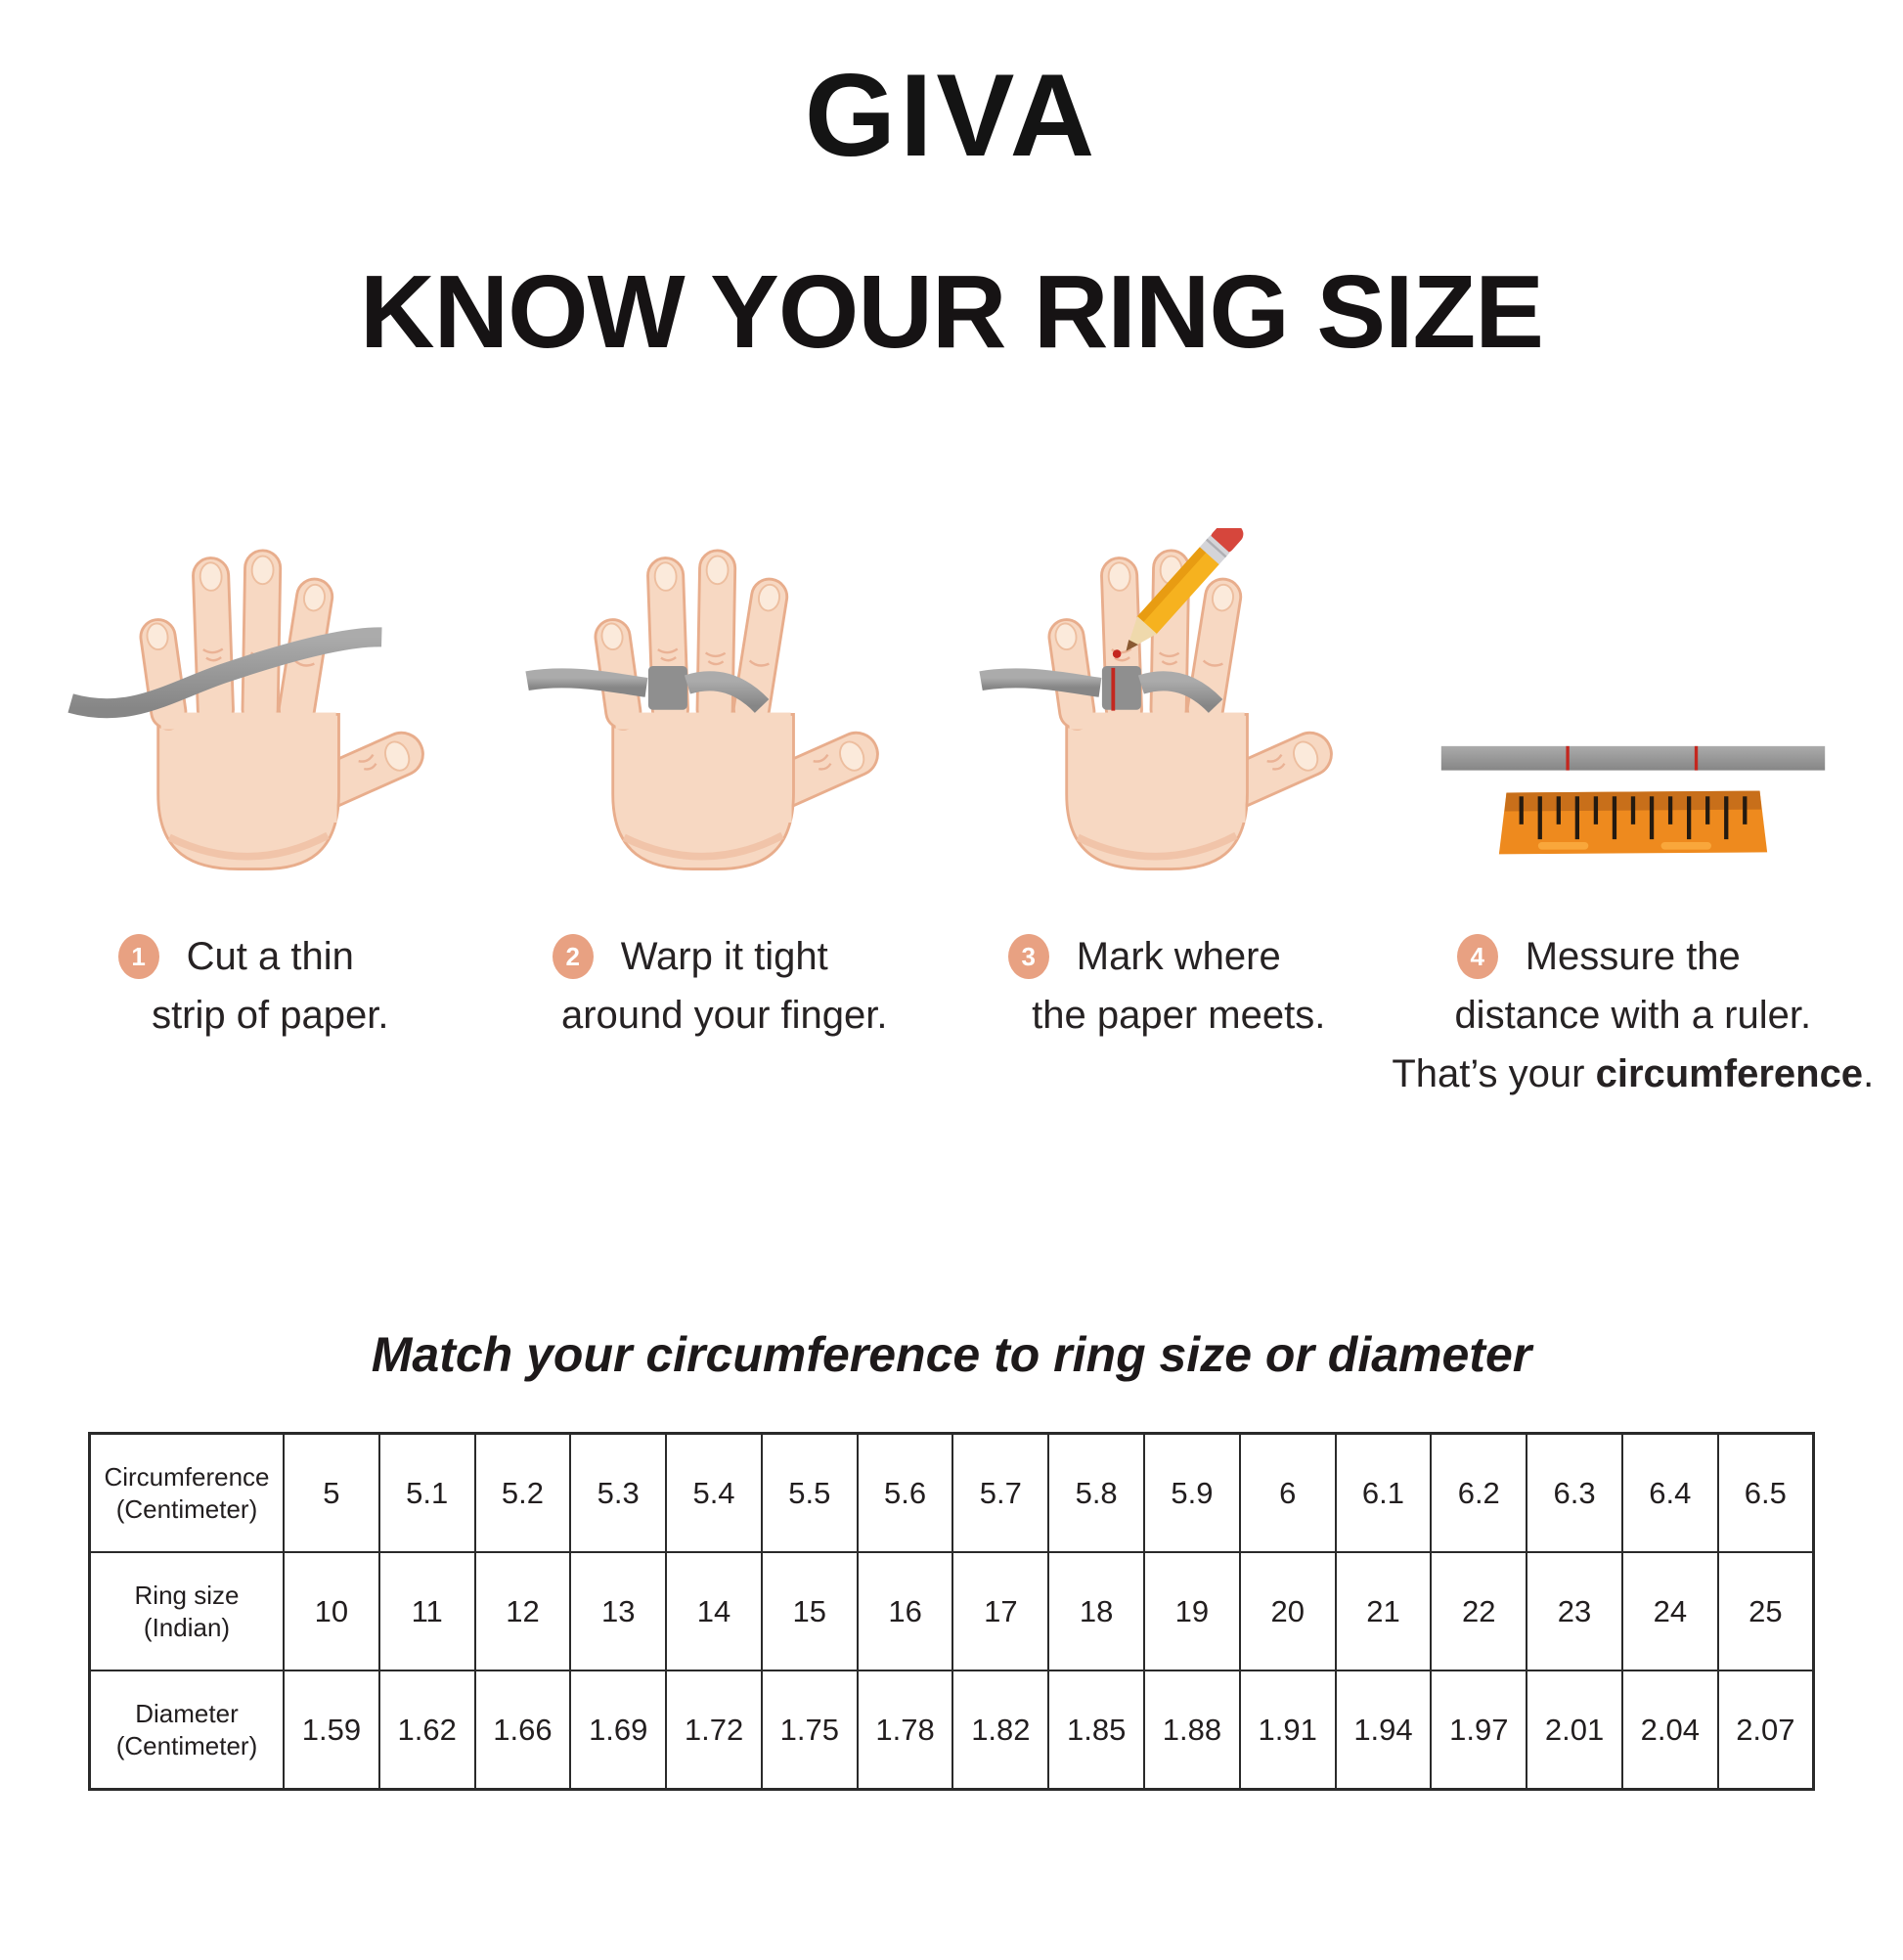 The image size is (1903, 1960). Describe the element at coordinates (809, 1611) in the screenshot. I see `table-cell: 15` at that location.